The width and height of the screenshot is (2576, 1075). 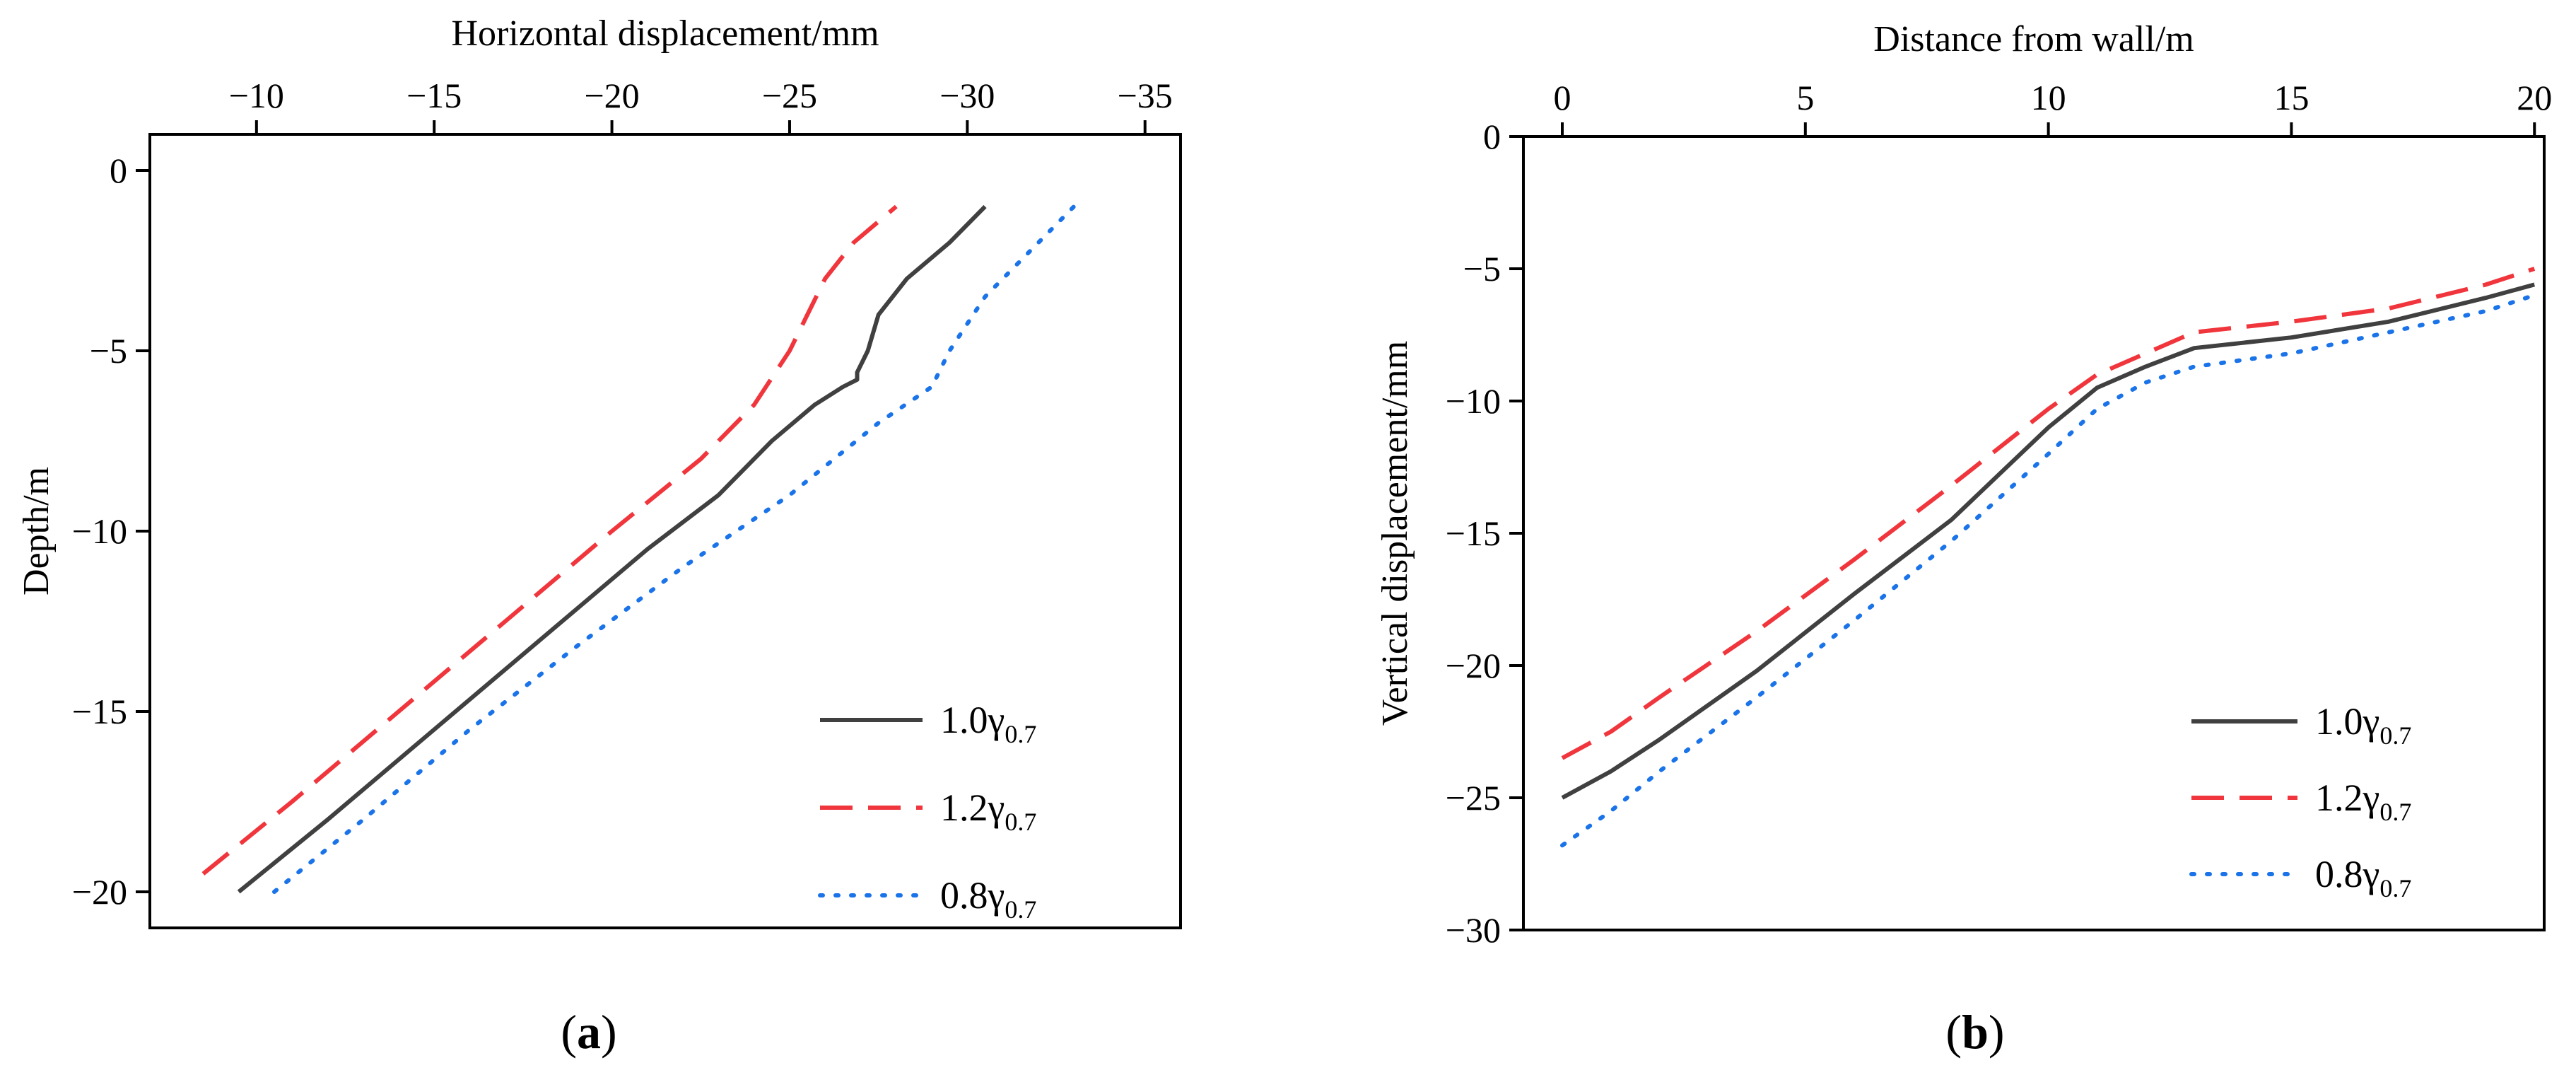 I want to click on panel-label-letter: b, so click(x=1976, y=1032).